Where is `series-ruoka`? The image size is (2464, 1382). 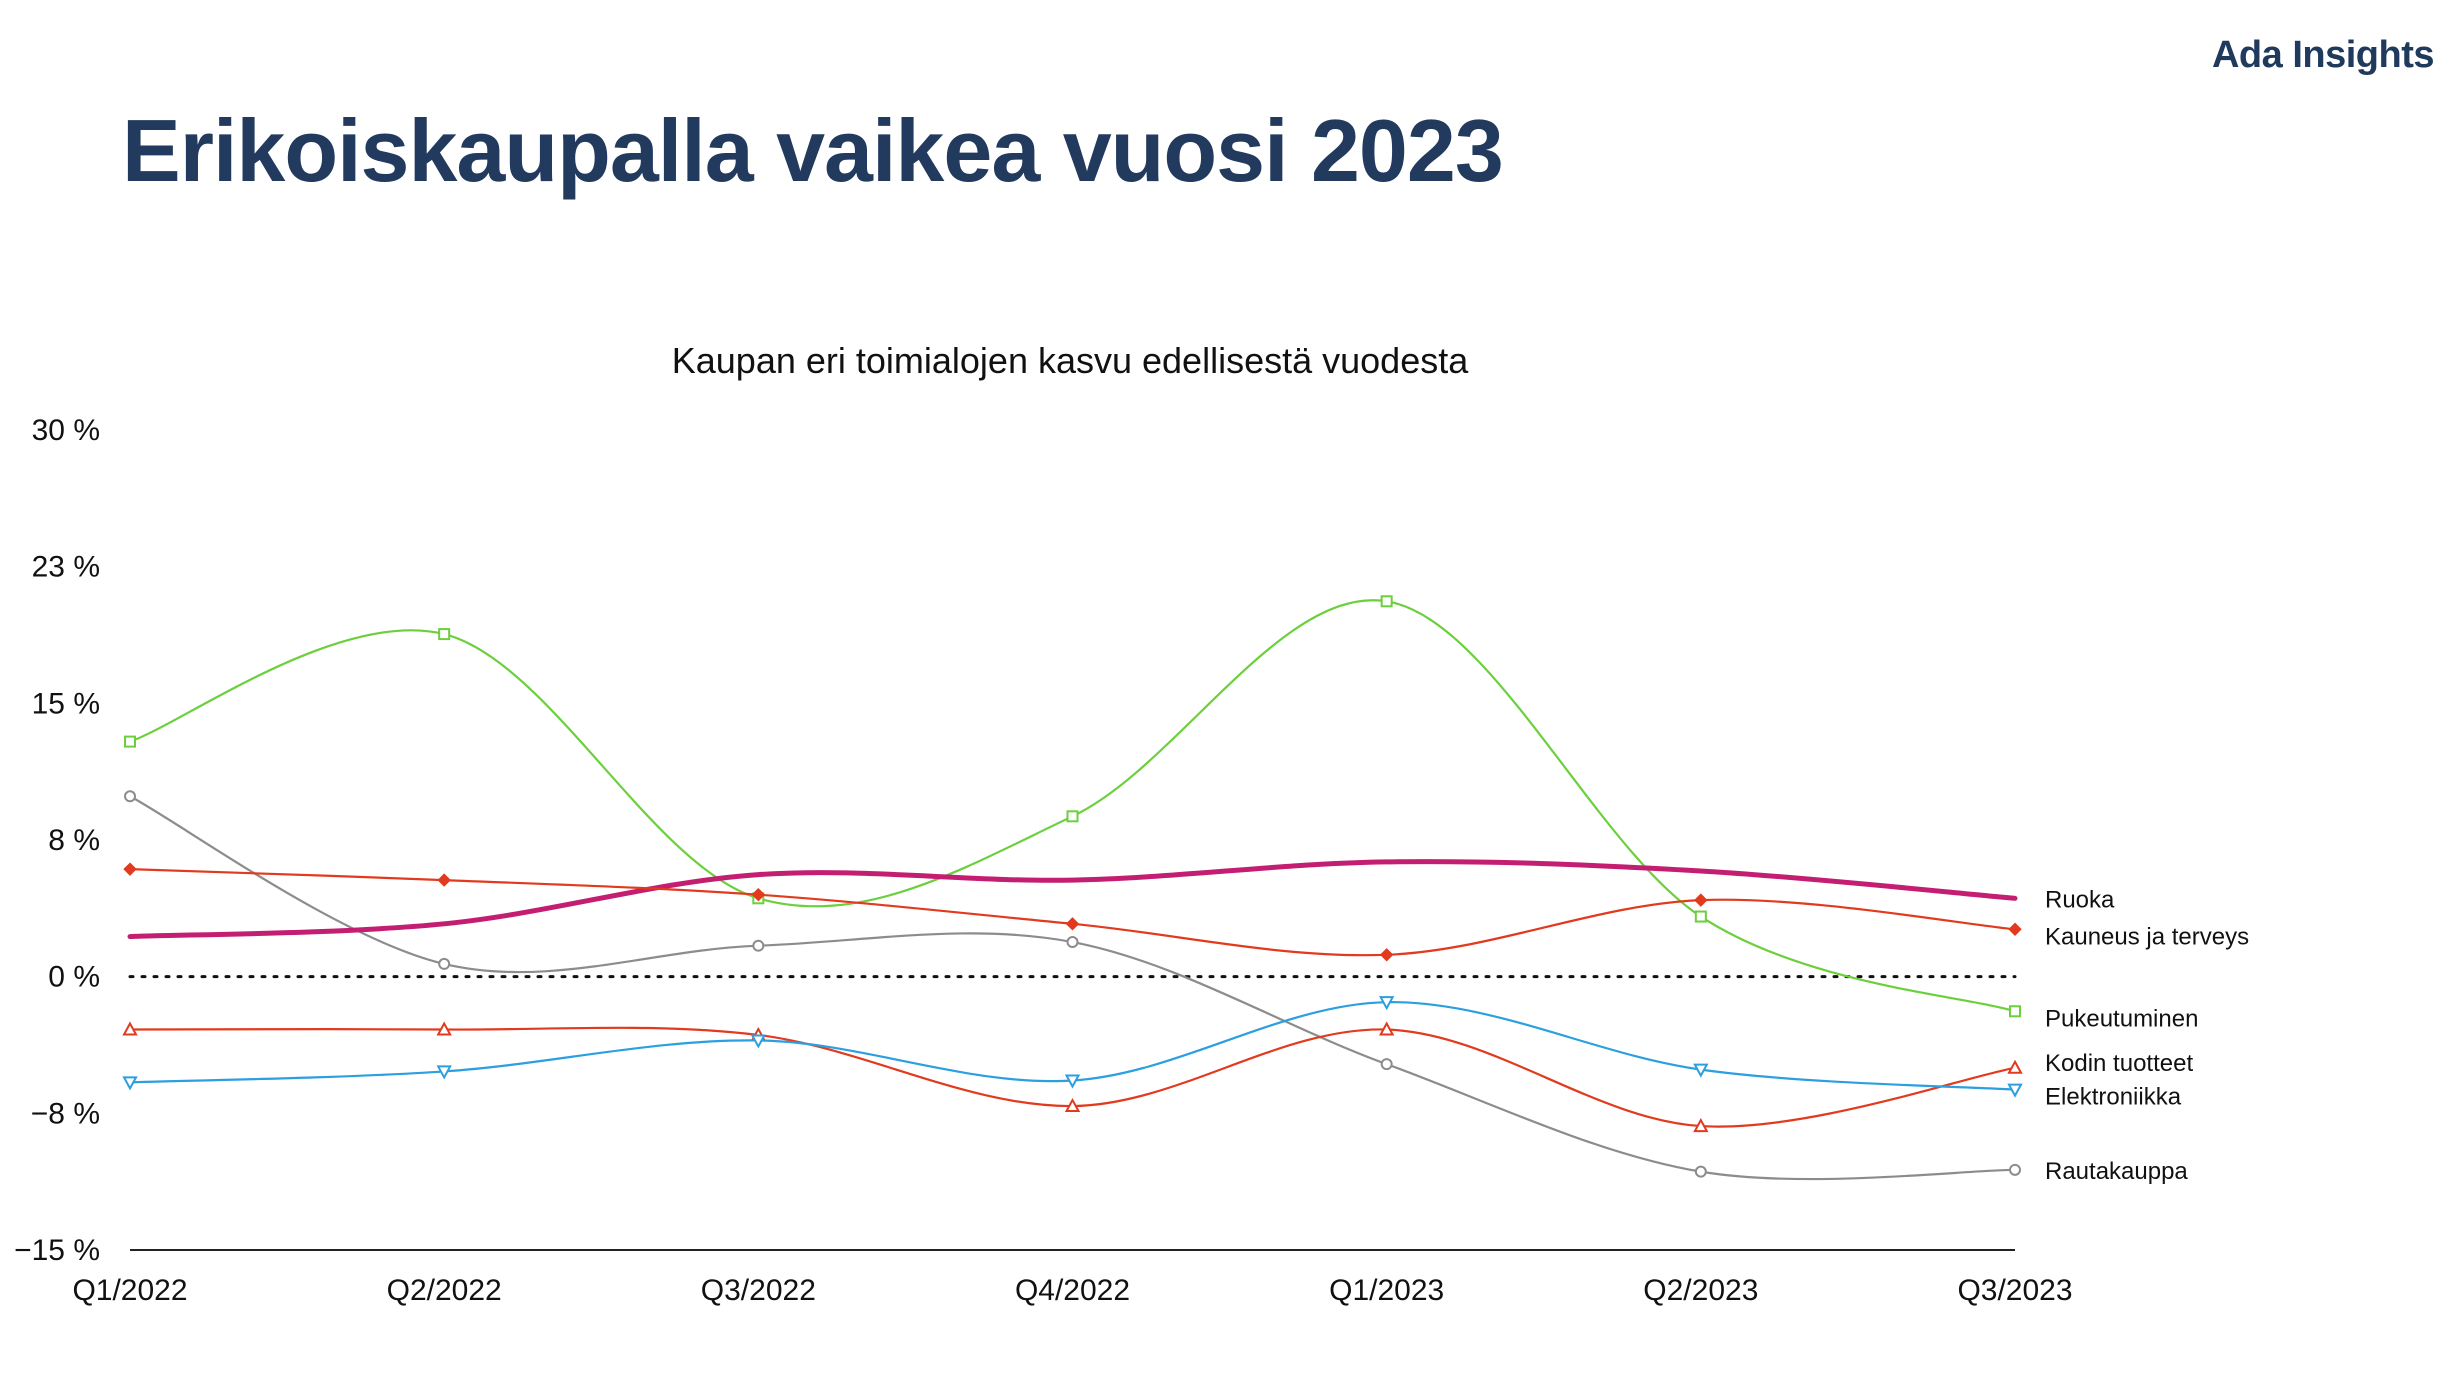 series-ruoka is located at coordinates (1072, 899).